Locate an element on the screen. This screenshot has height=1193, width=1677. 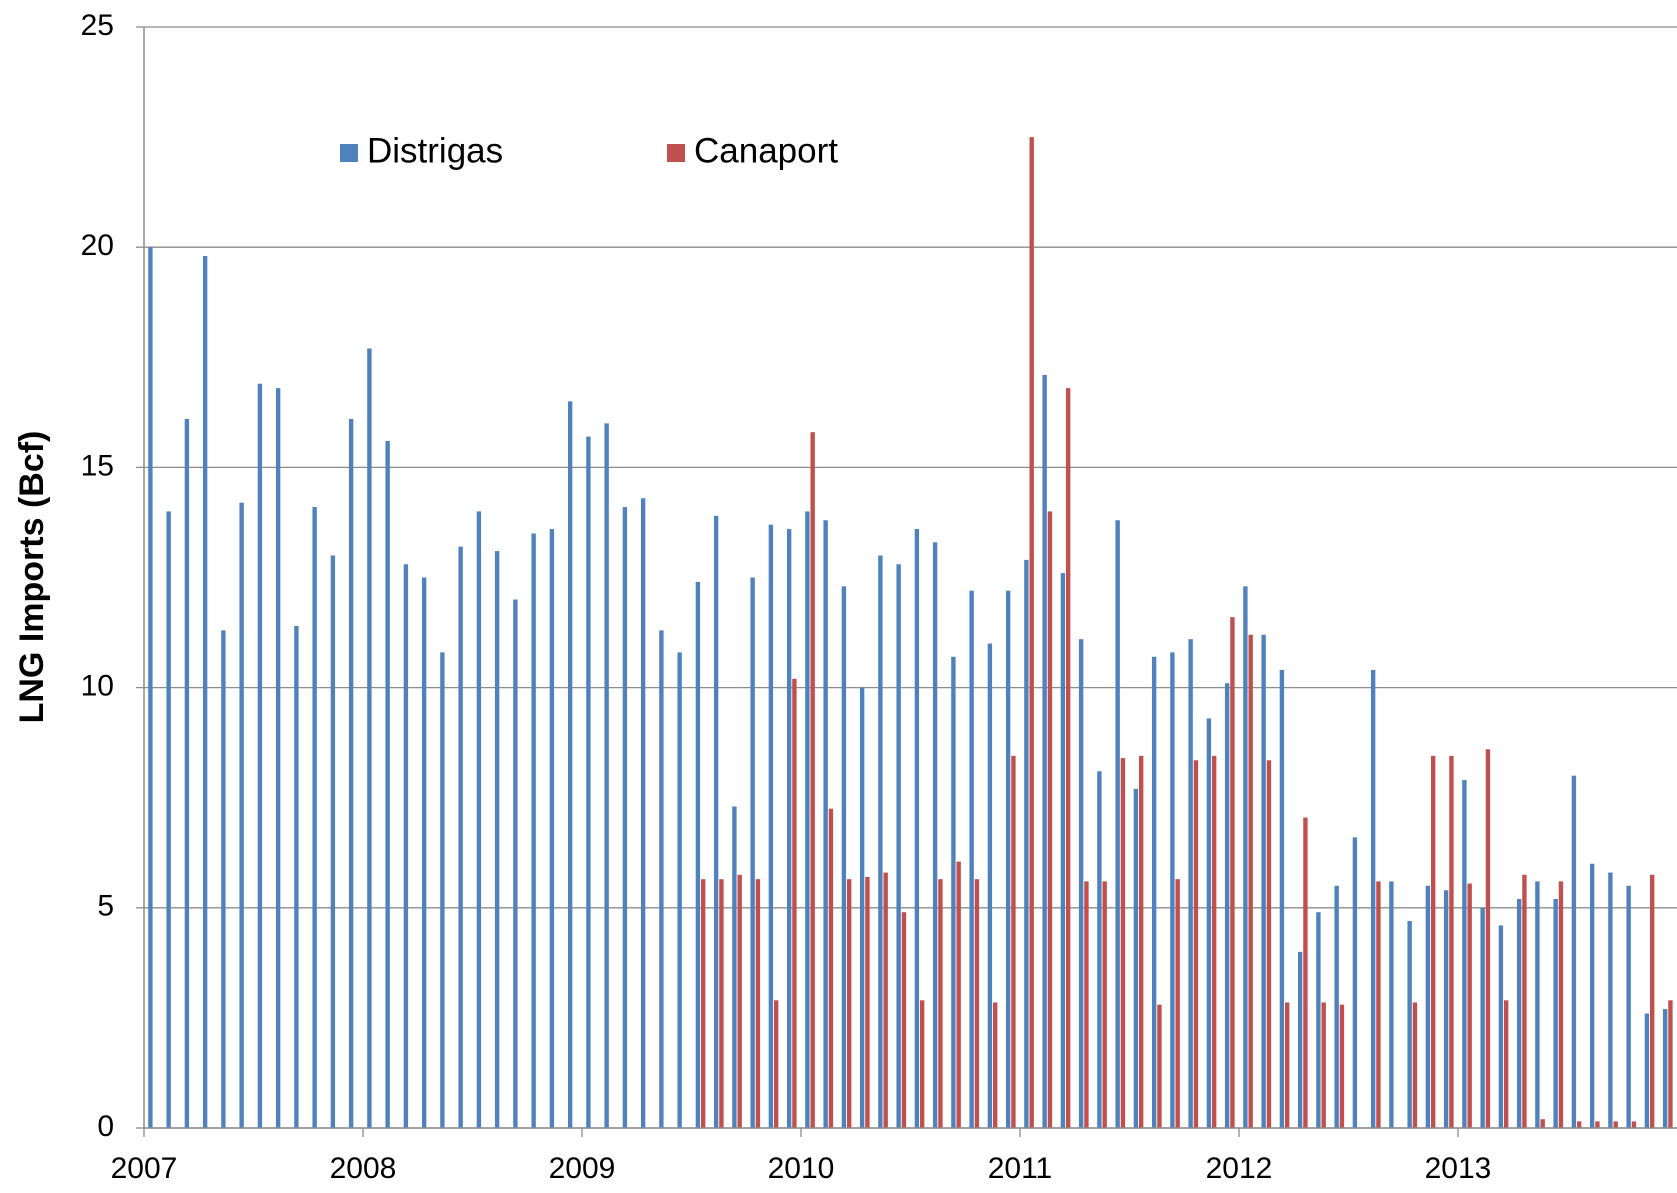
x-tick-label: 2009 is located at coordinates (582, 1168).